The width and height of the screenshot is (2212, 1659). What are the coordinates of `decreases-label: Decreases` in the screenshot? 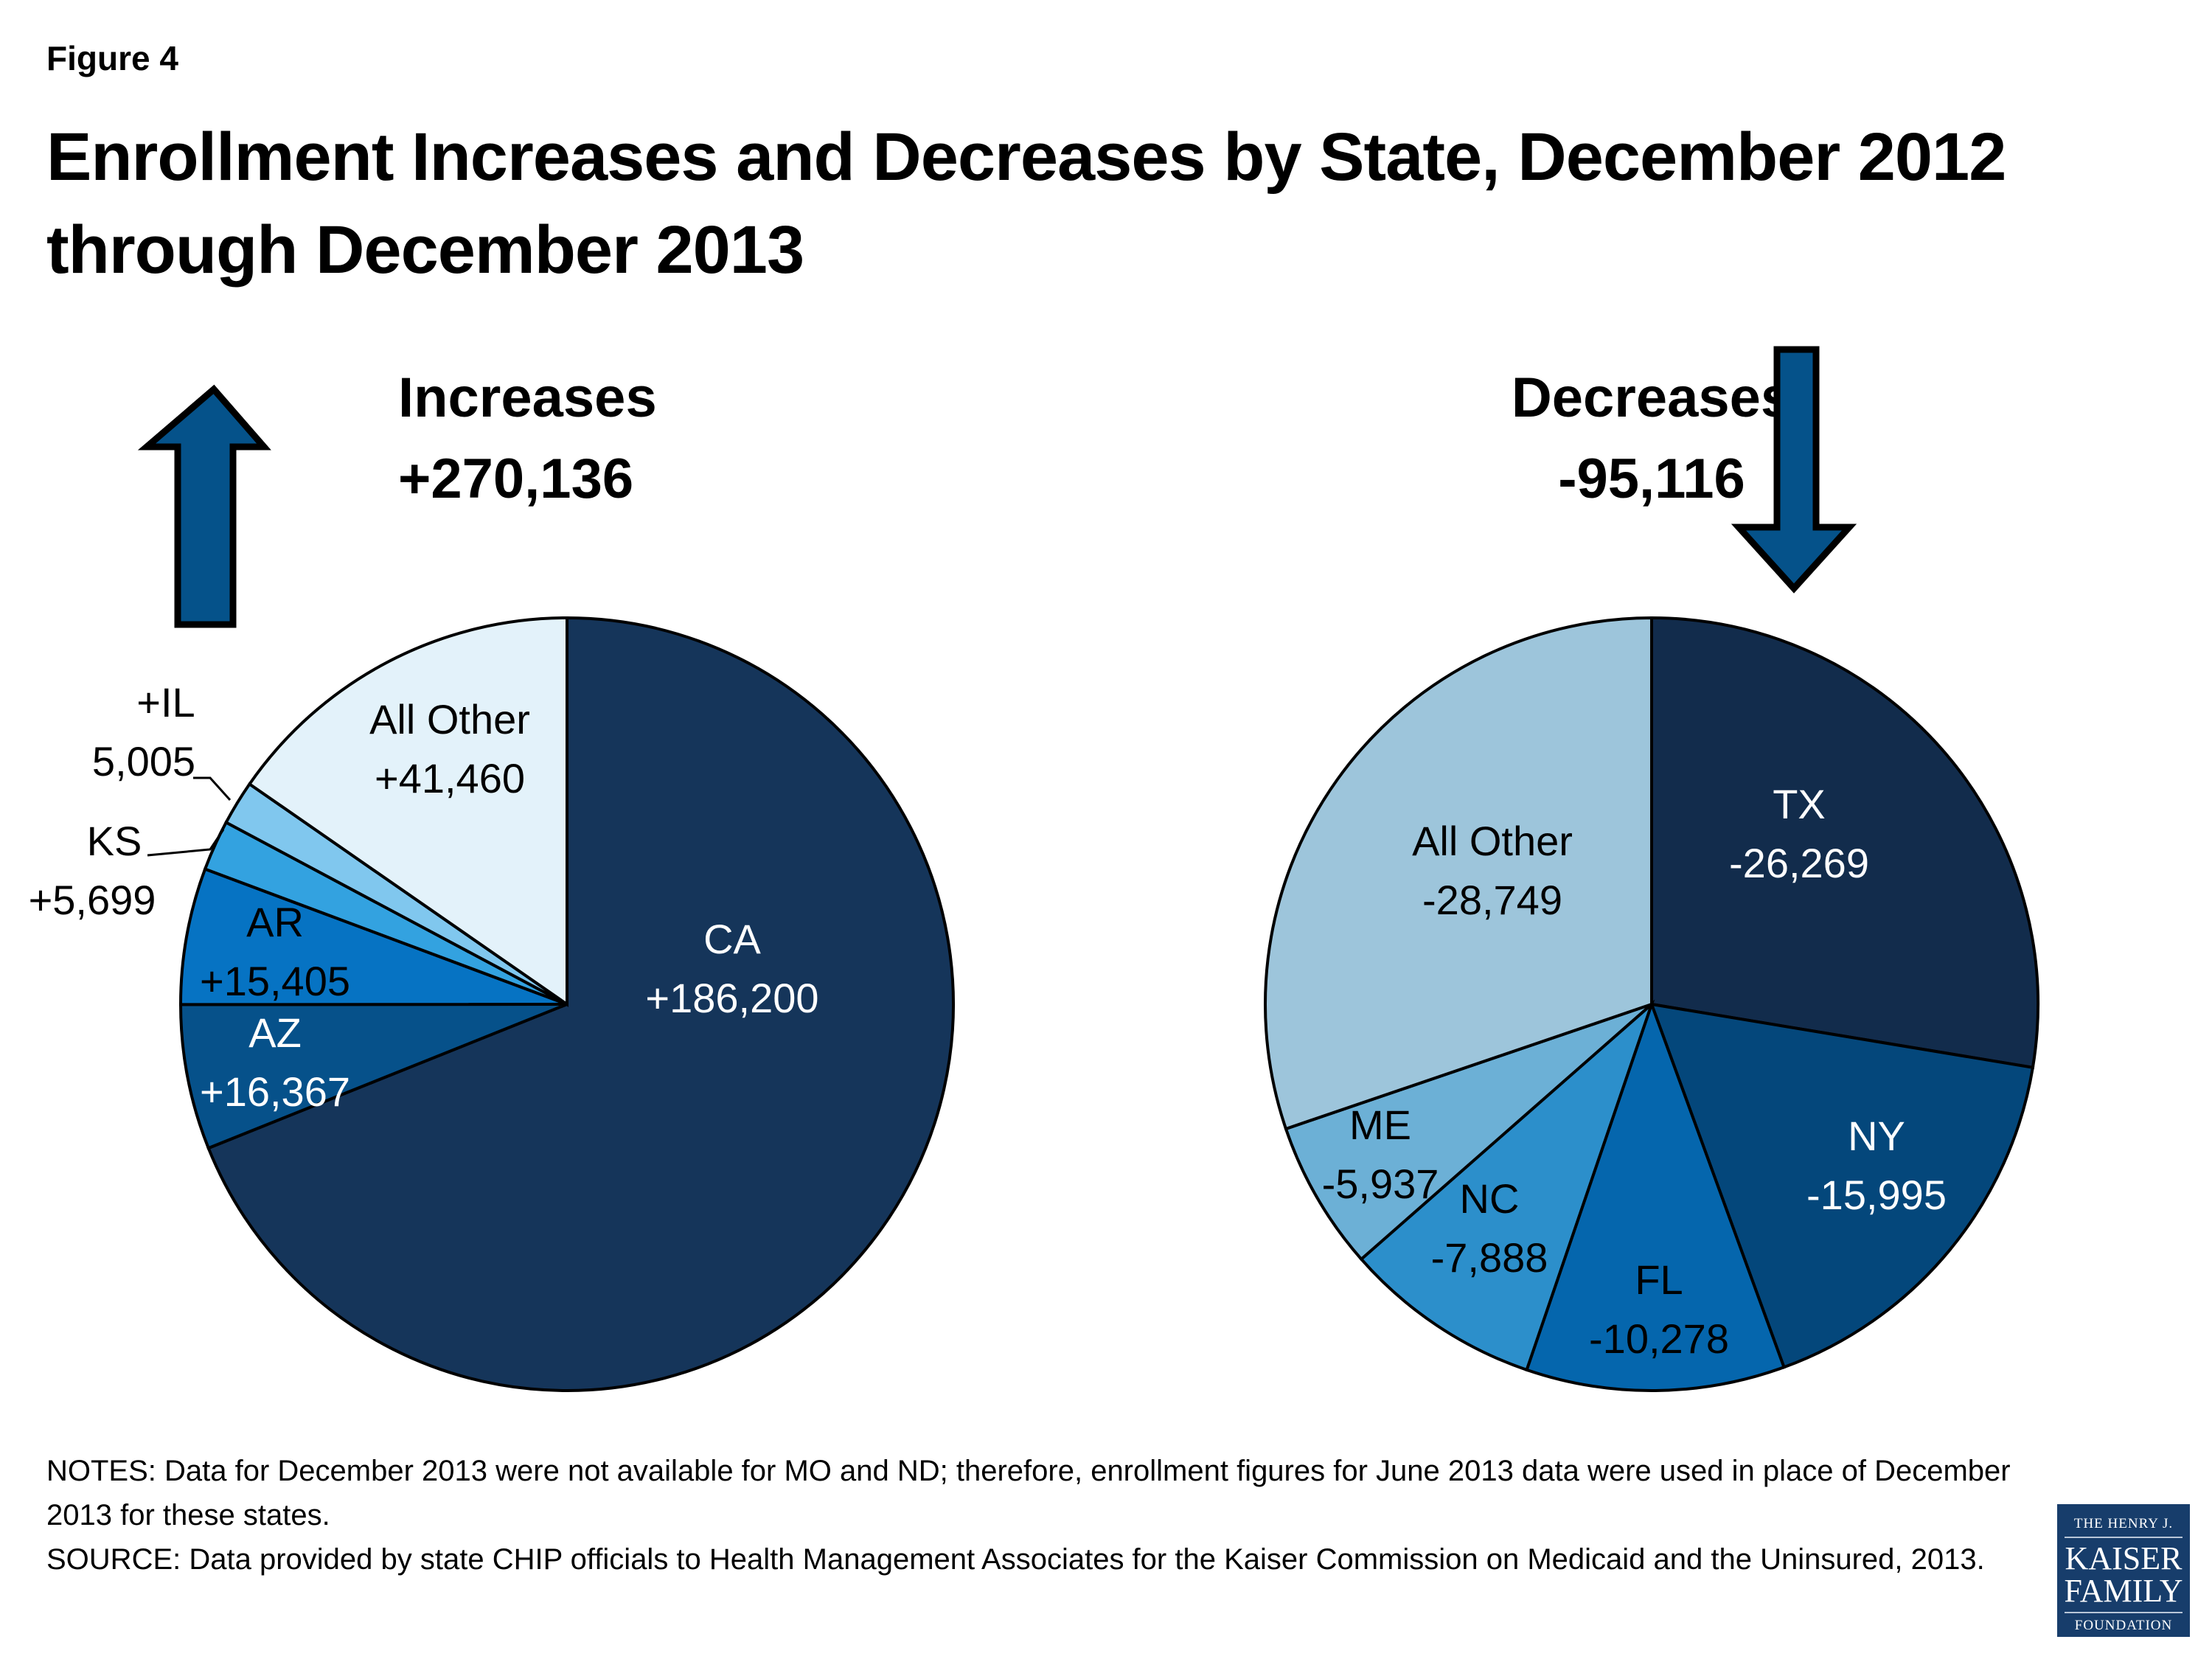 It's located at (1651, 397).